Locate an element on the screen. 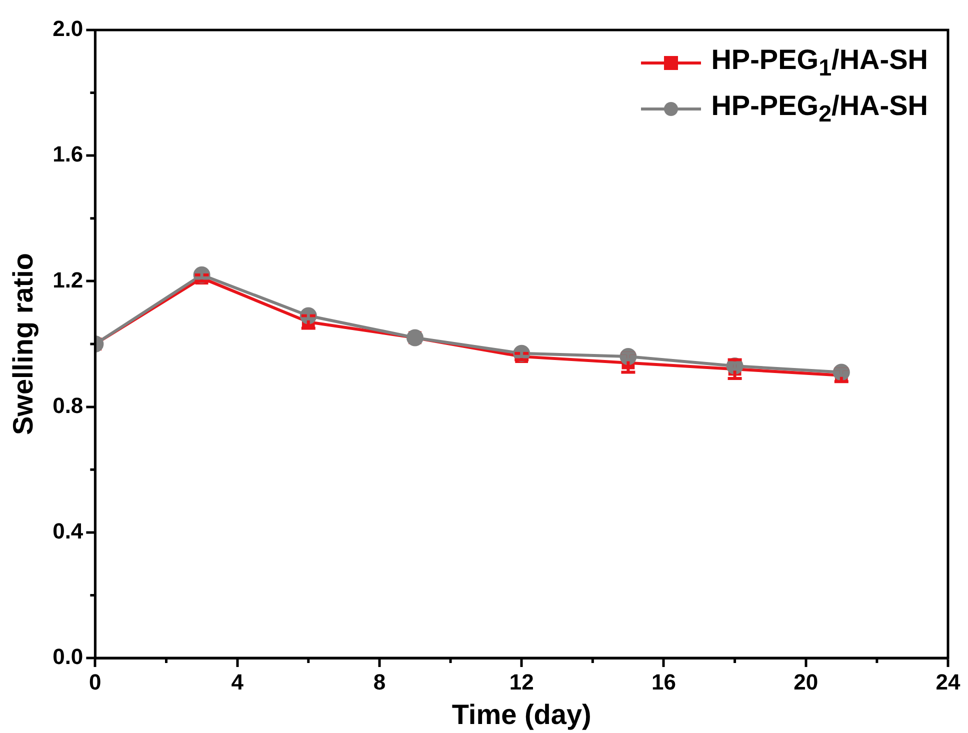 The width and height of the screenshot is (968, 733). y-tick-label: 0.8 is located at coordinates (68, 405).